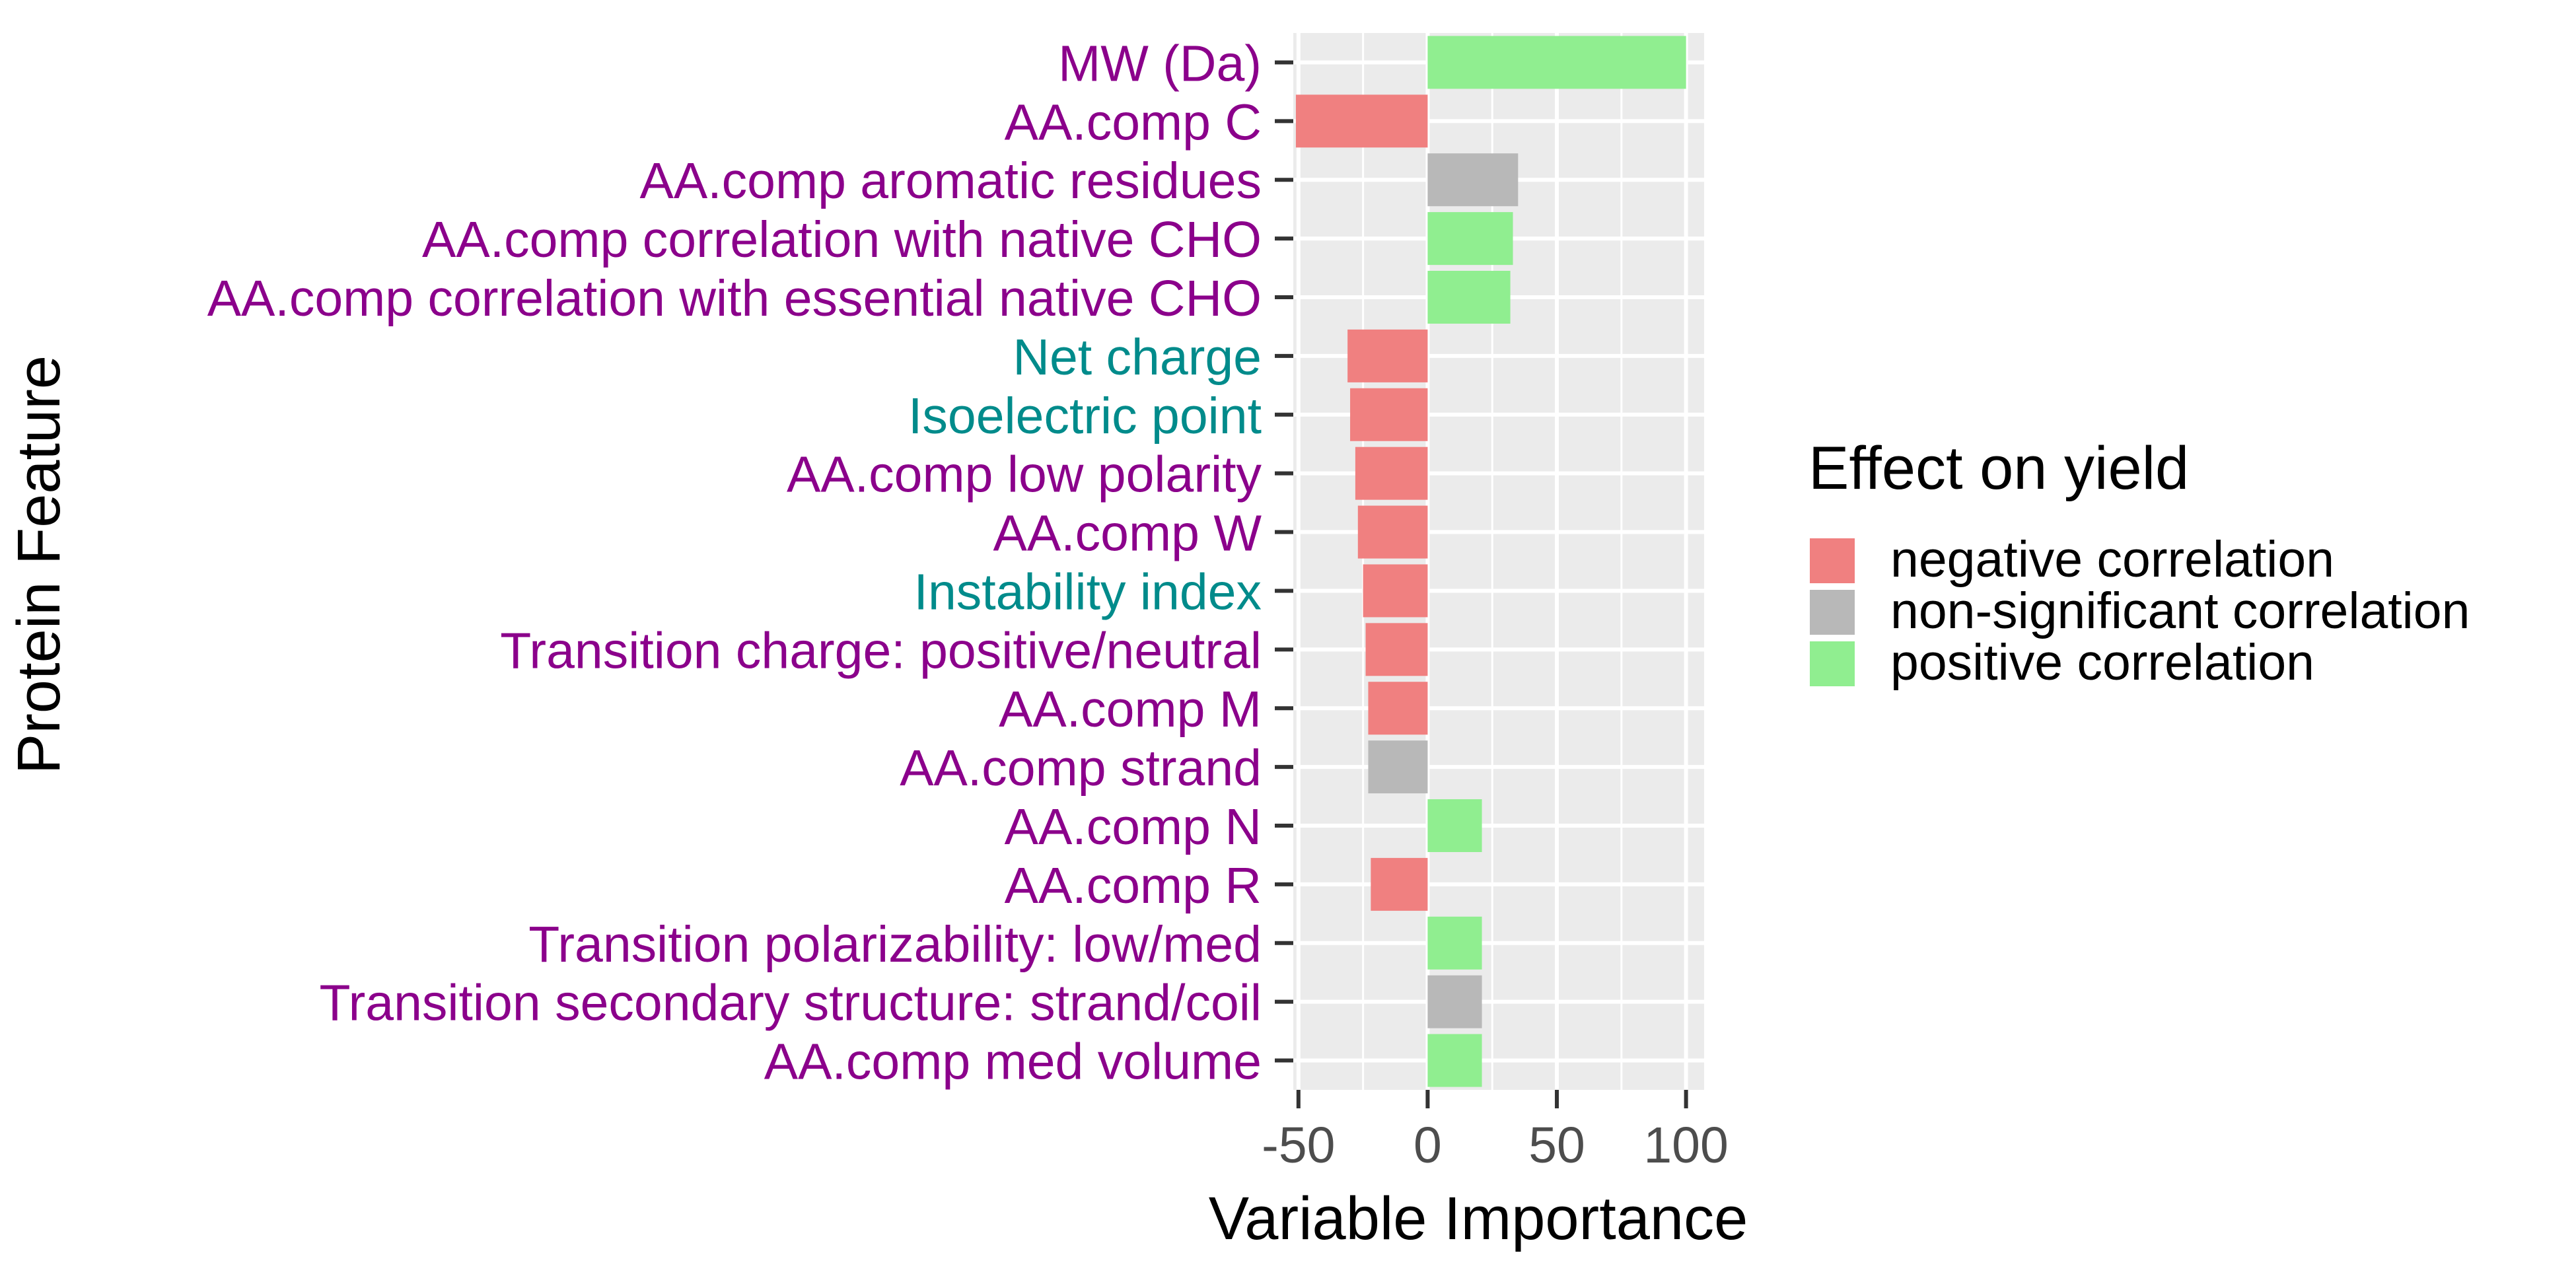 This screenshot has width=2576, height=1288. Describe the element at coordinates (1134, 886) in the screenshot. I see `y-tick-label: AA.comp R` at that location.